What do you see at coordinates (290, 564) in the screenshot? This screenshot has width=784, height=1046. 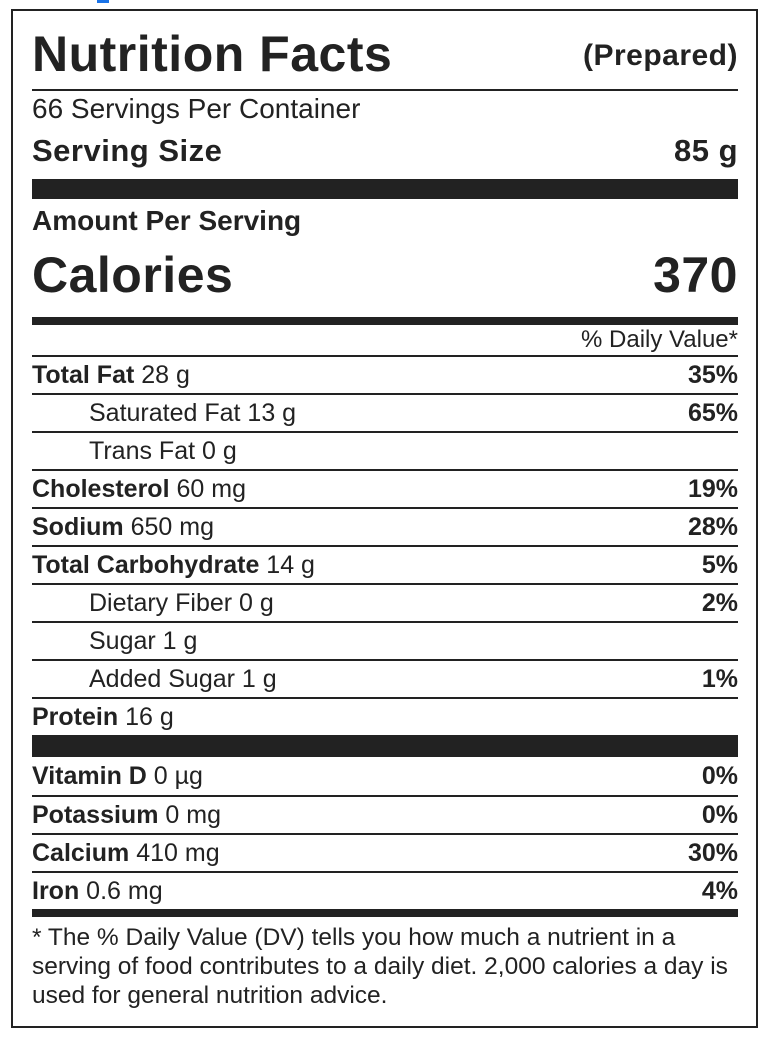 I see `nutrient-amount: 14 g` at bounding box center [290, 564].